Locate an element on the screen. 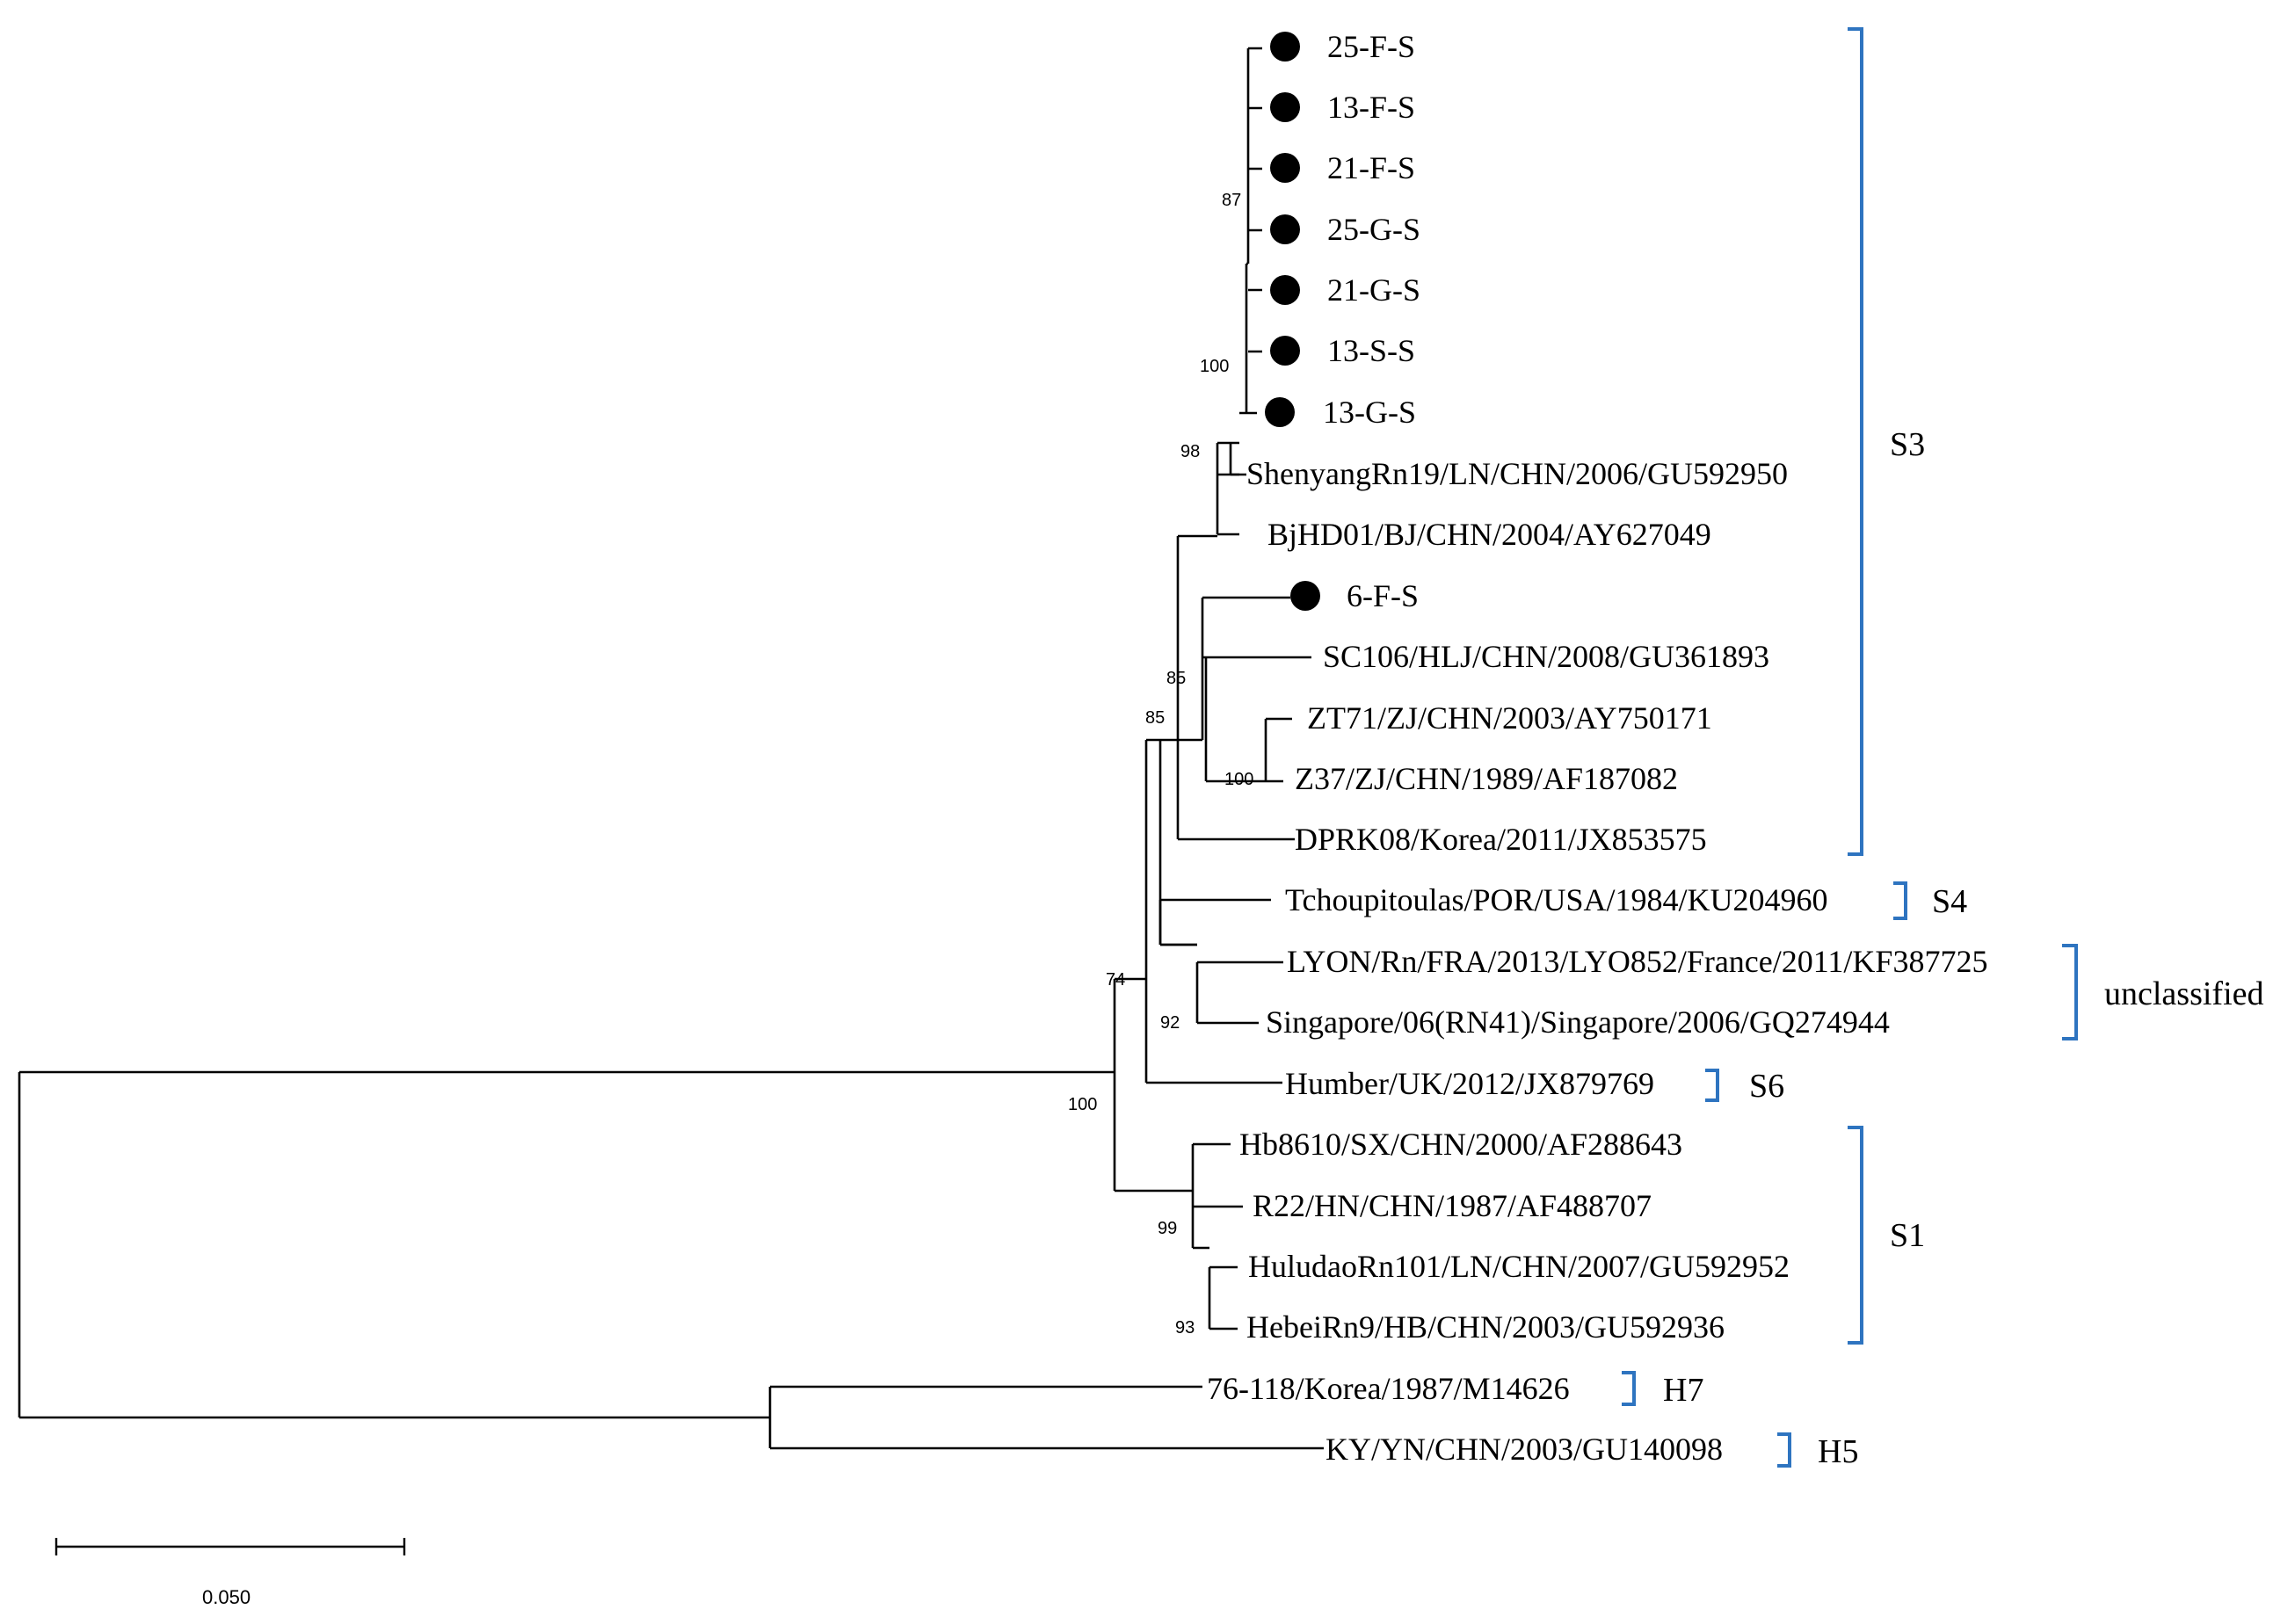 The height and width of the screenshot is (1624, 2295). bootstrap-value: 98 is located at coordinates (1190, 452).